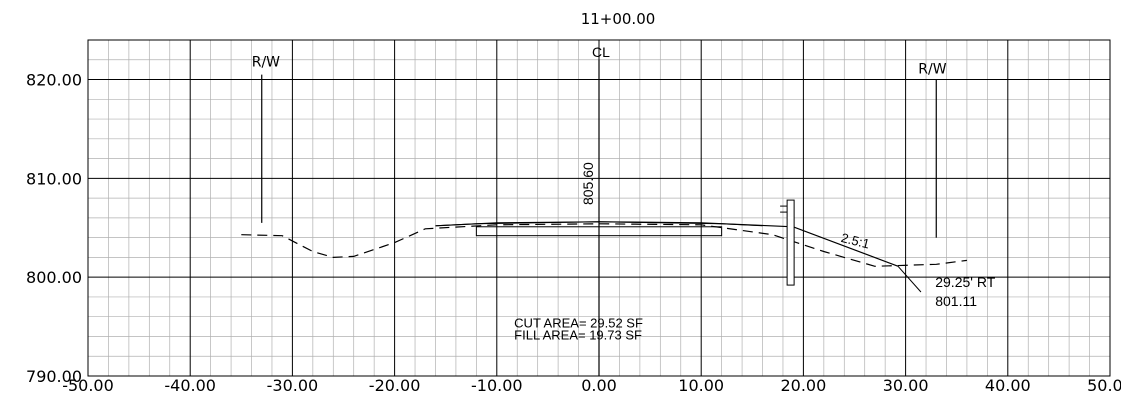 The width and height of the screenshot is (1121, 402). I want to click on x-tick-label: 20.00, so click(803, 385).